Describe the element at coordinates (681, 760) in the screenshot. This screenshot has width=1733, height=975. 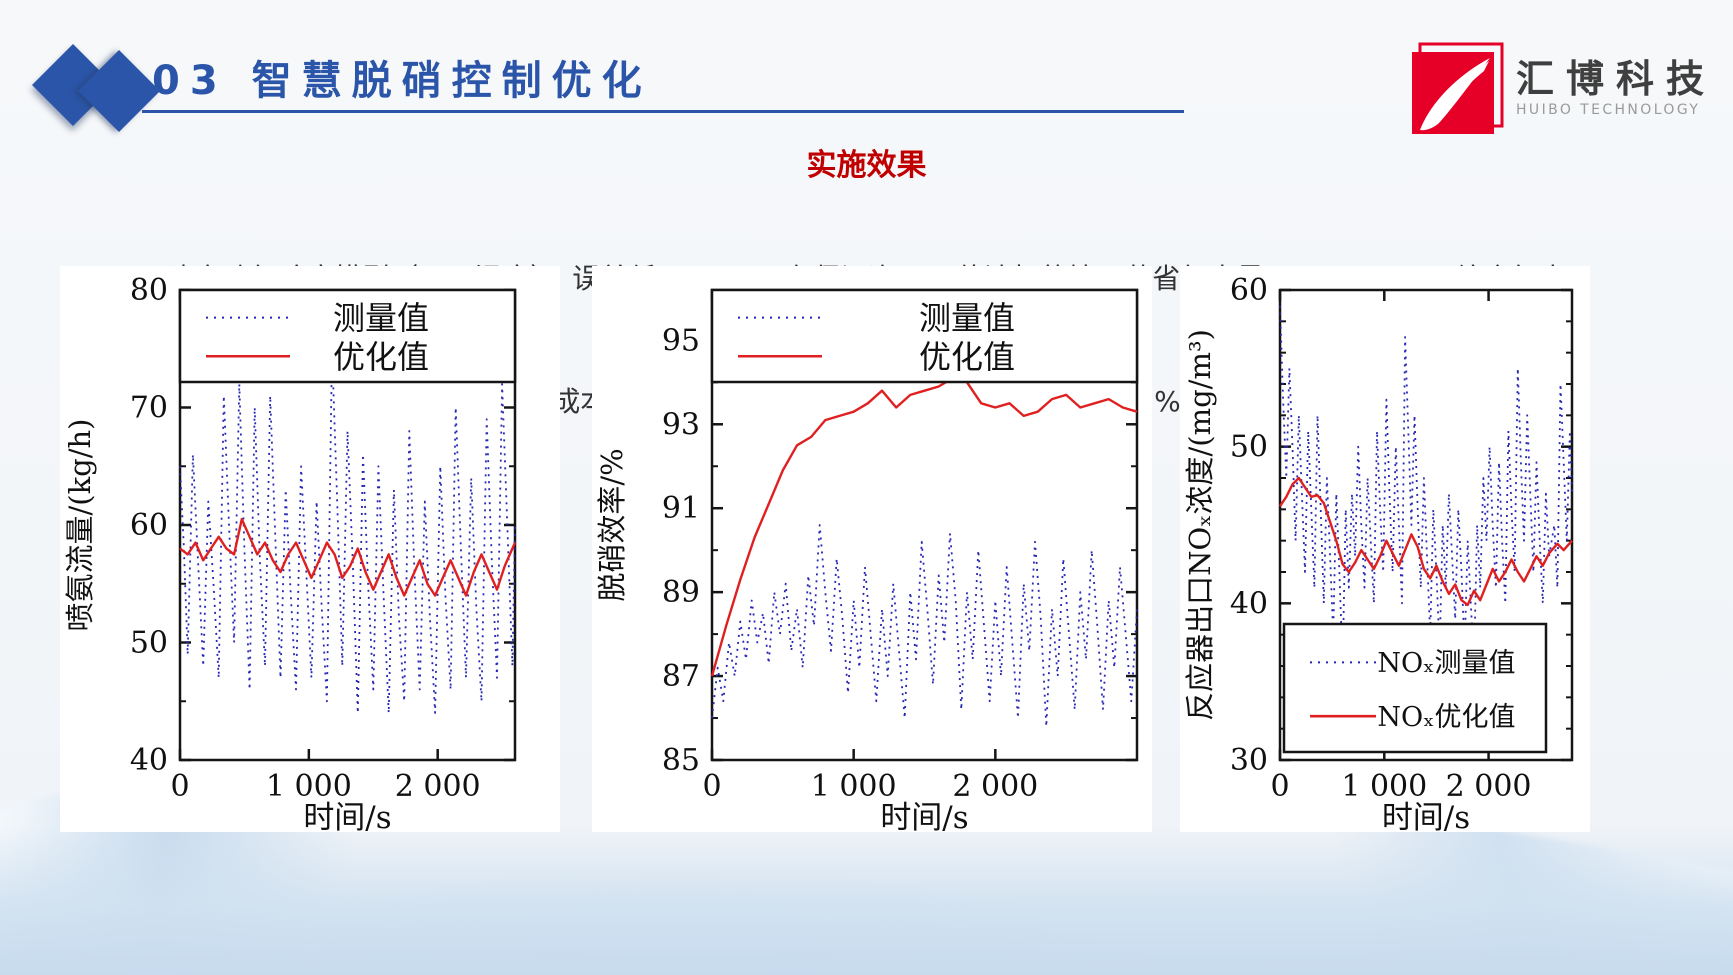
I see `svg-text: 85` at that location.